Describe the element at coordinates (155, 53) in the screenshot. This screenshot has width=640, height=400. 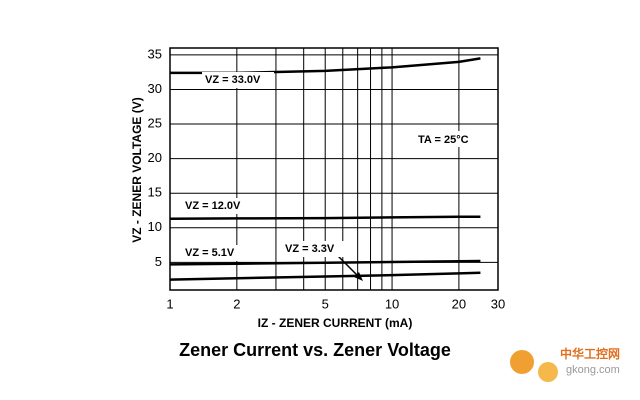
I see `y-tick-label: 35` at that location.